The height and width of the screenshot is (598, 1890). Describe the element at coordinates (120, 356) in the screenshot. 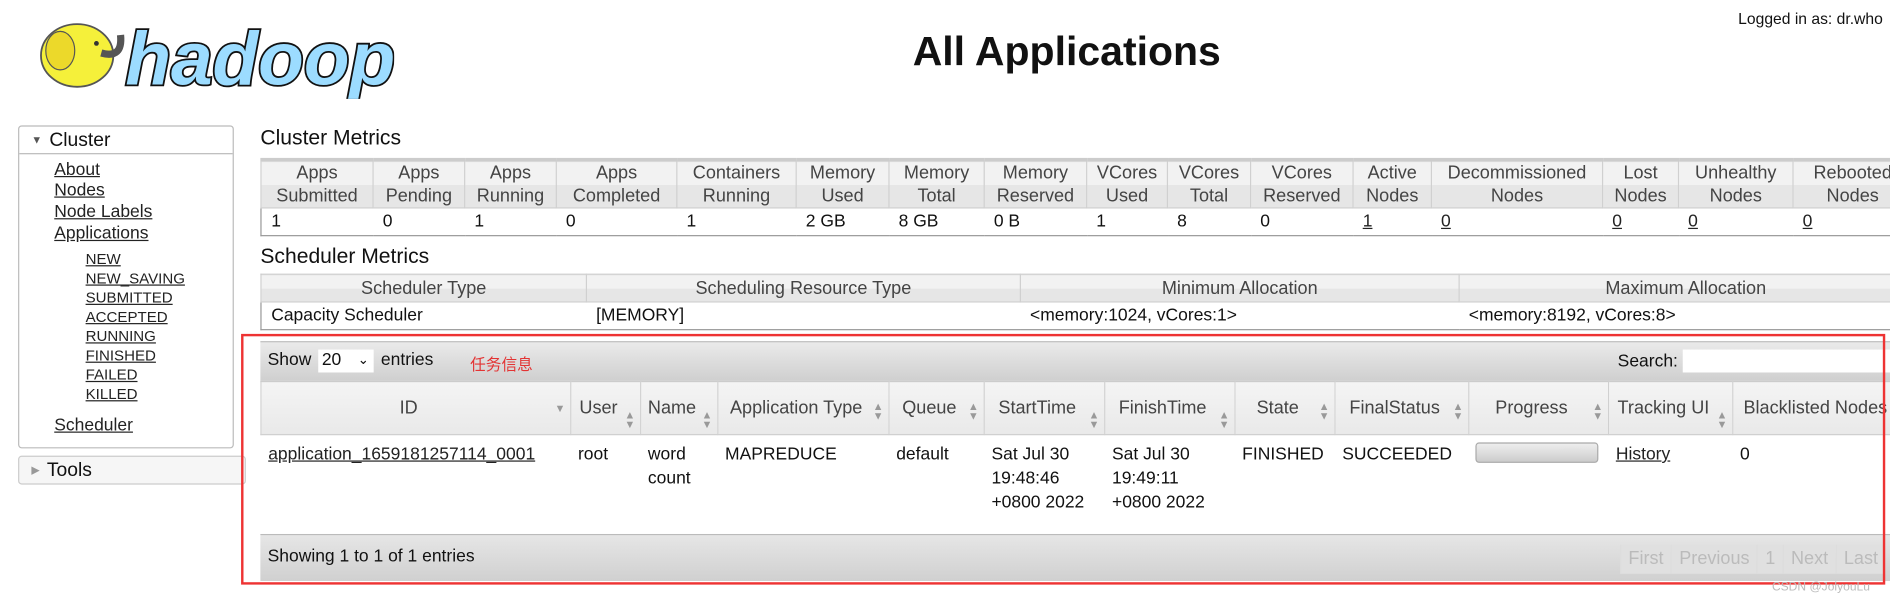

I see `sidebar-state-finished: FINISHED` at that location.